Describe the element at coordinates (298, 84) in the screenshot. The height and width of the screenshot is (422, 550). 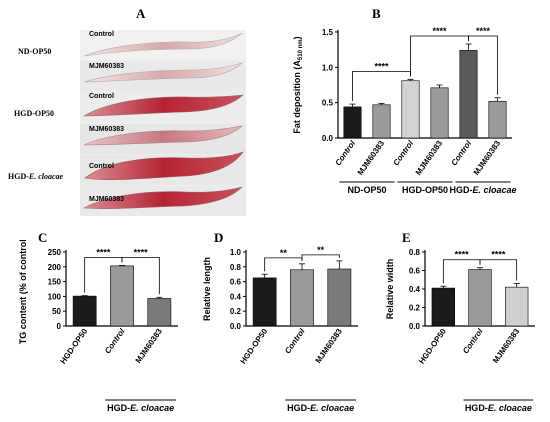
I see `y-axis-label: Fat deposition (A510 nm)` at that location.